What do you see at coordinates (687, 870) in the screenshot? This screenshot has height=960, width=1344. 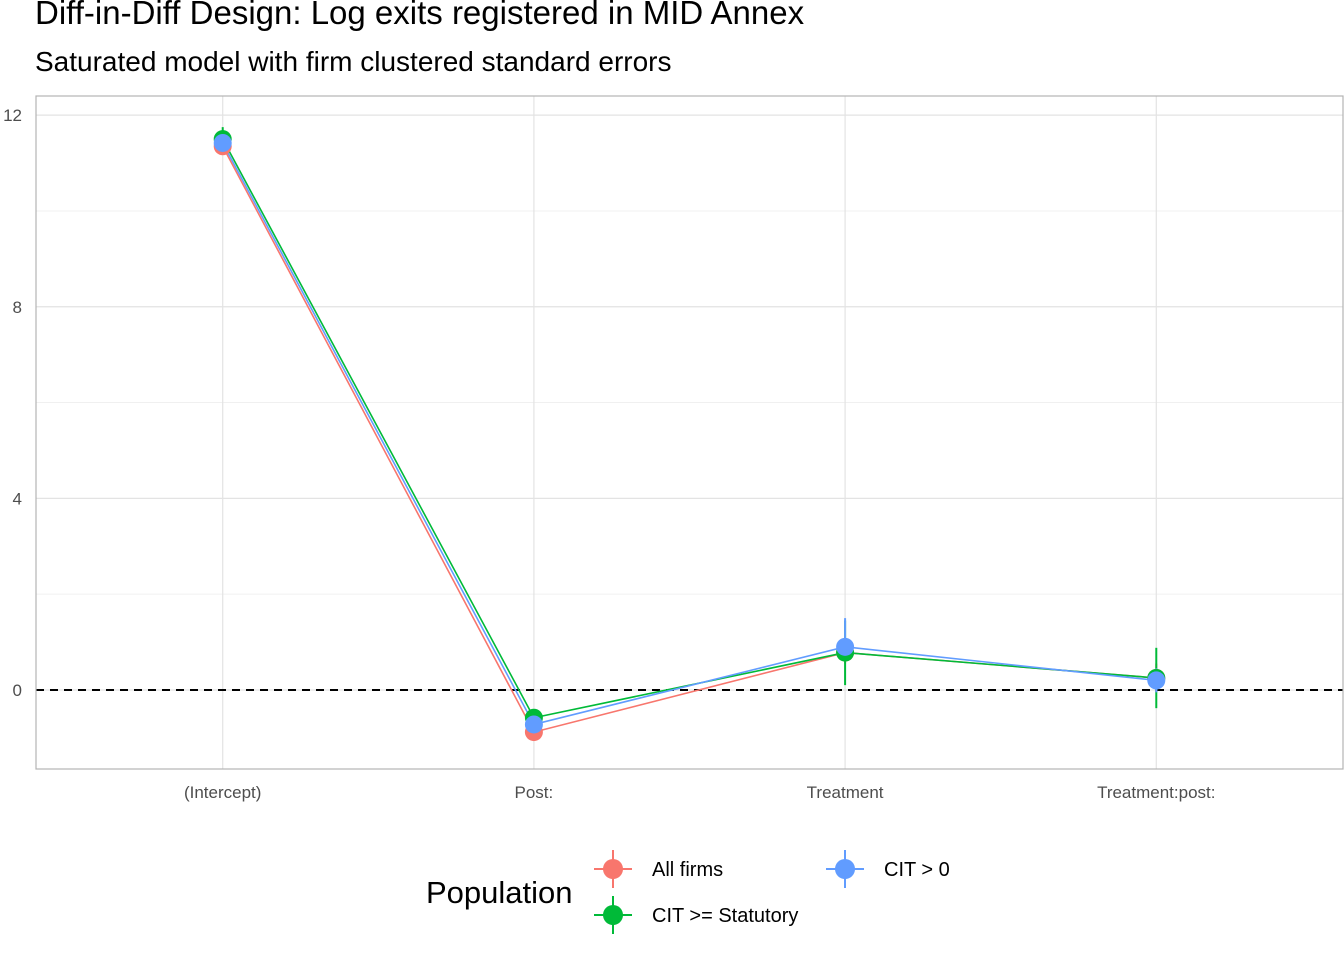 I see `legend-label: All firms` at bounding box center [687, 870].